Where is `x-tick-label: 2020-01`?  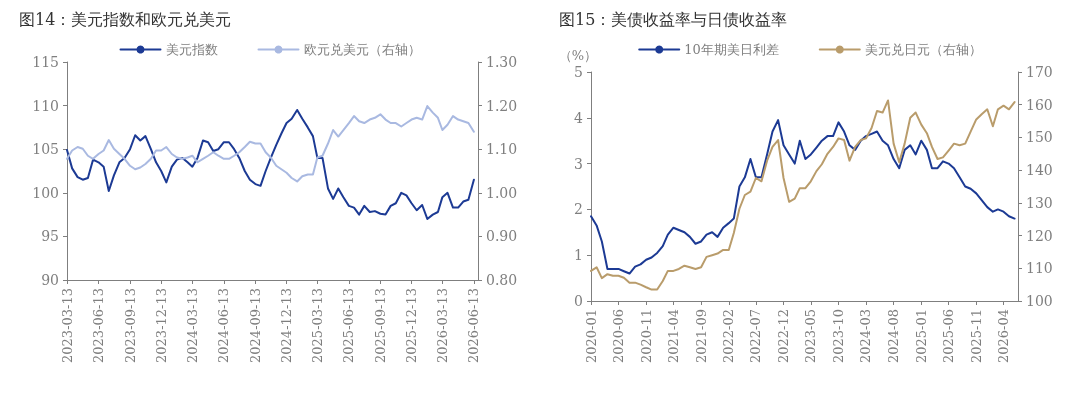
x-tick-label: 2020-01 is located at coordinates (591, 336).